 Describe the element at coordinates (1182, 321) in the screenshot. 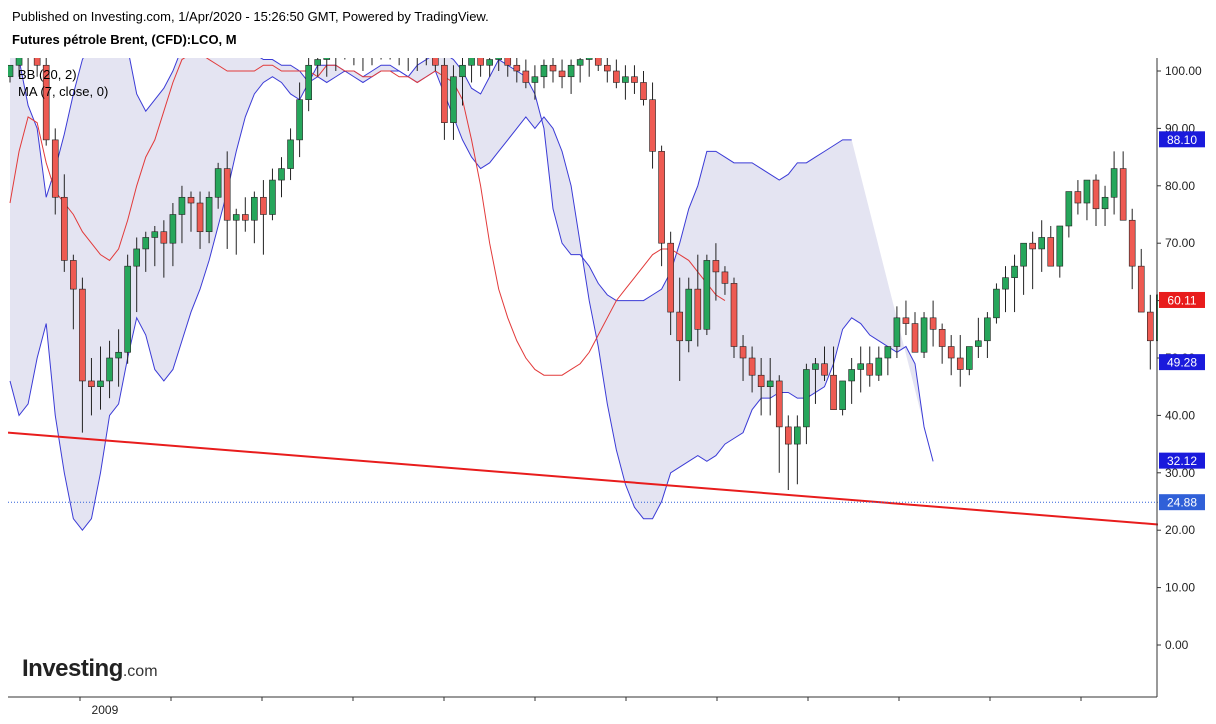

I see `price-labels: 88.10 60.11 49.28 32.12 24.88` at that location.